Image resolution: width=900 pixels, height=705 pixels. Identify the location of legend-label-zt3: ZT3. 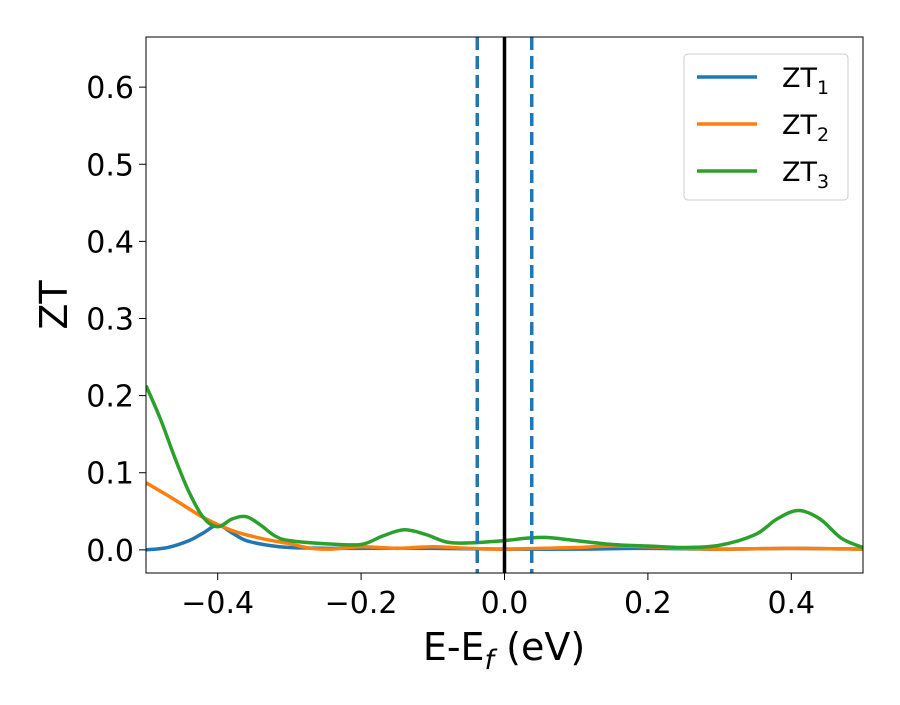
(805, 175).